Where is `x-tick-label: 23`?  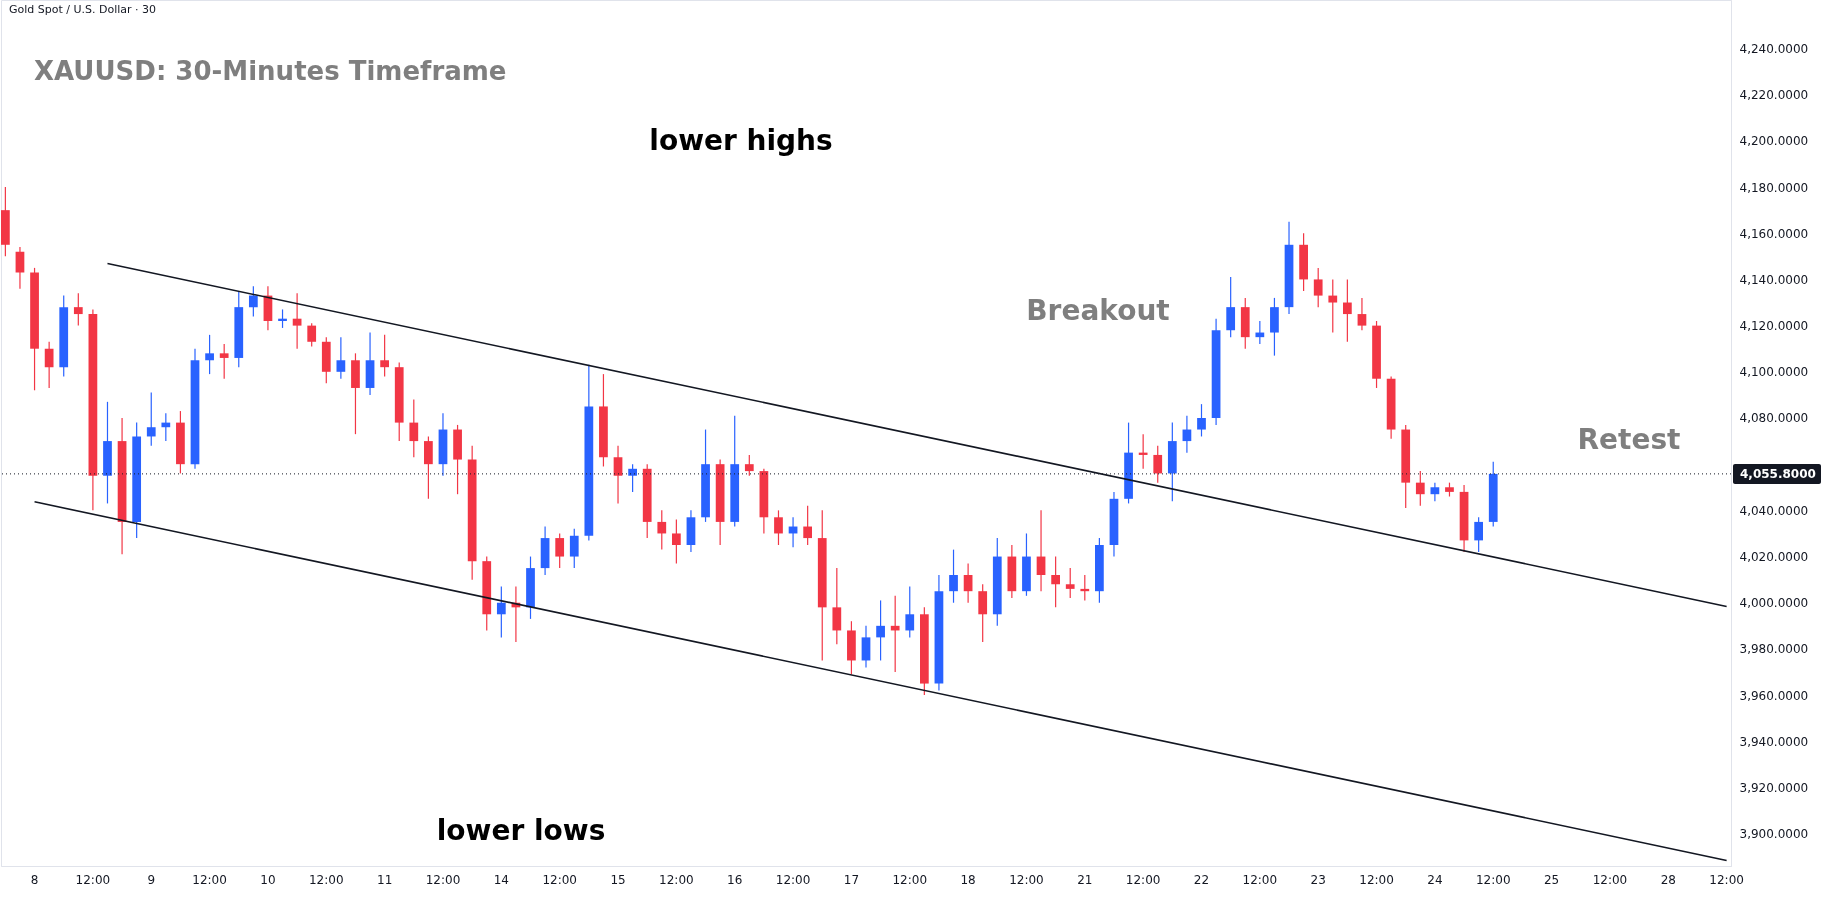 x-tick-label: 23 is located at coordinates (1318, 879).